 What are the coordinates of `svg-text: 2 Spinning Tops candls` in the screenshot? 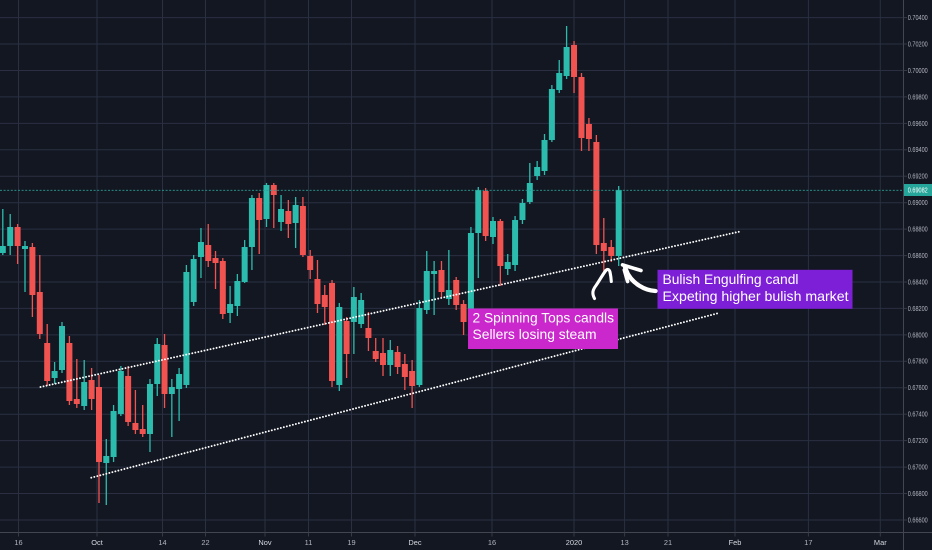 It's located at (544, 318).